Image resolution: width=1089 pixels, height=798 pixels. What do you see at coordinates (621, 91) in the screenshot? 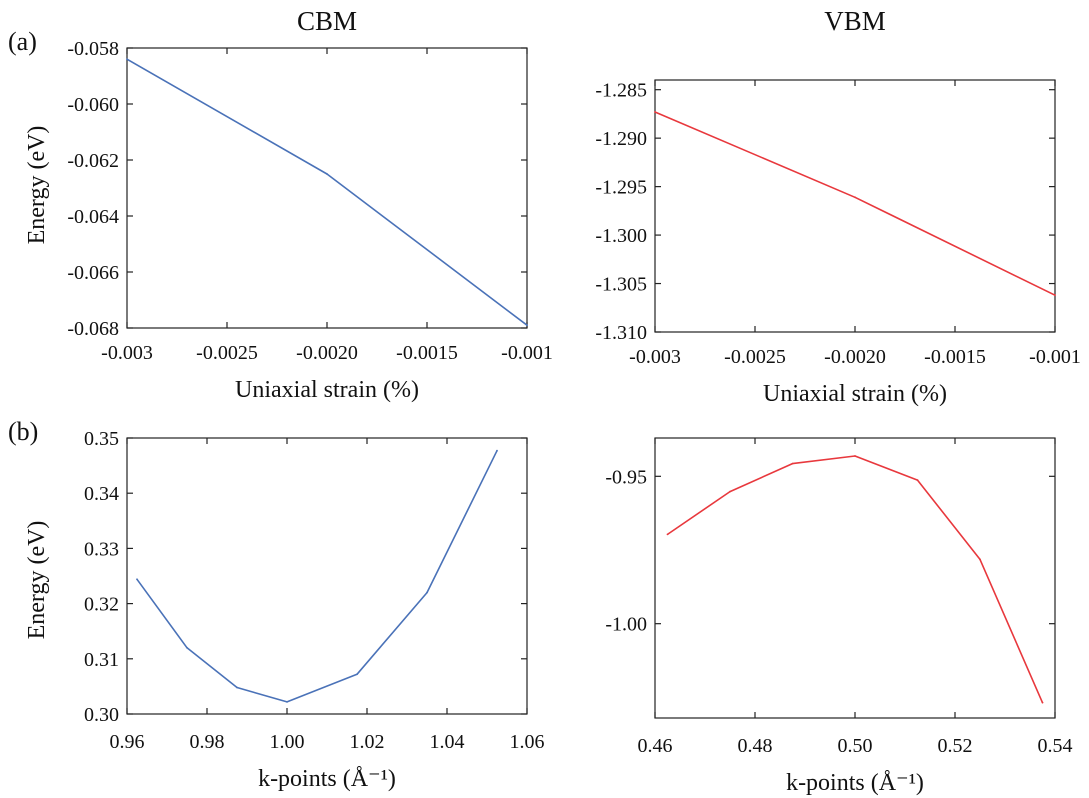
I see `y-tick-label: -1.285` at bounding box center [621, 91].